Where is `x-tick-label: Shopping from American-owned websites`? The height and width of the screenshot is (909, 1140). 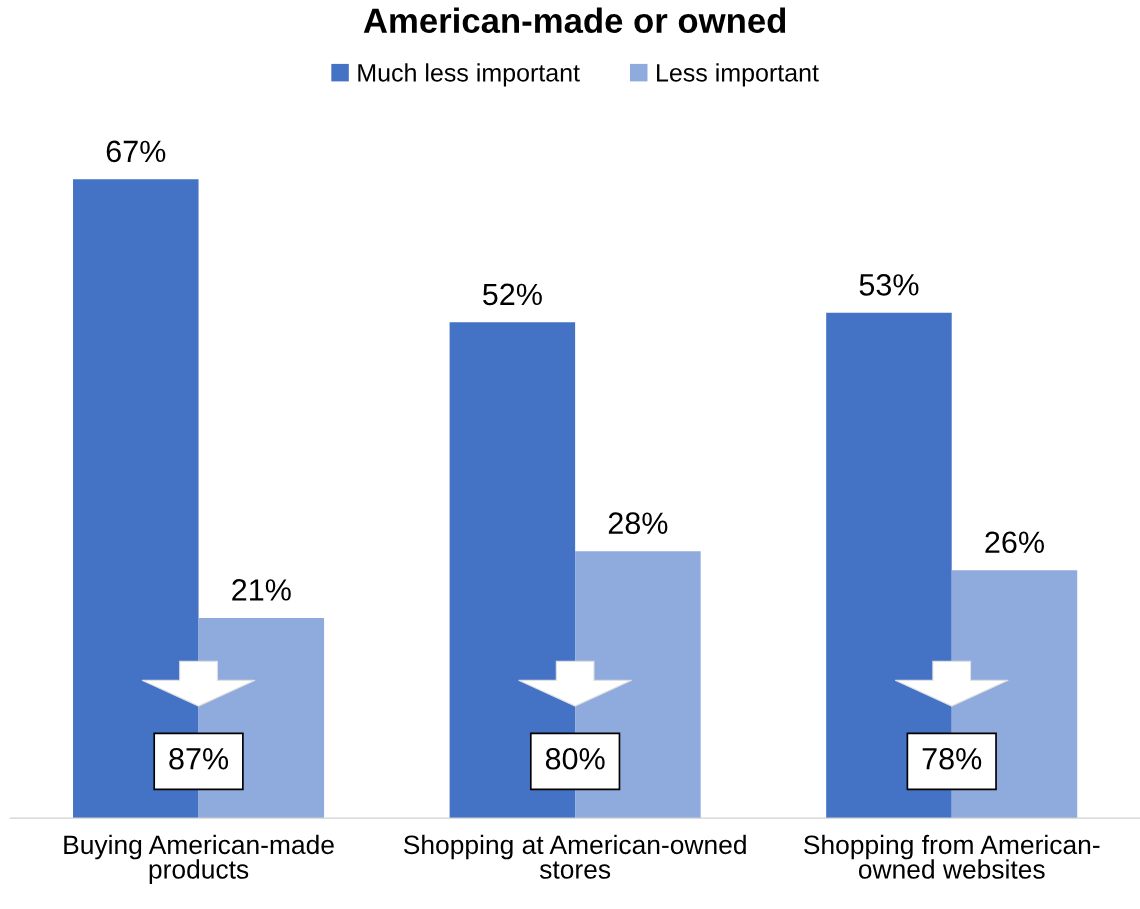
x-tick-label: Shopping from American-owned websites is located at coordinates (952, 856).